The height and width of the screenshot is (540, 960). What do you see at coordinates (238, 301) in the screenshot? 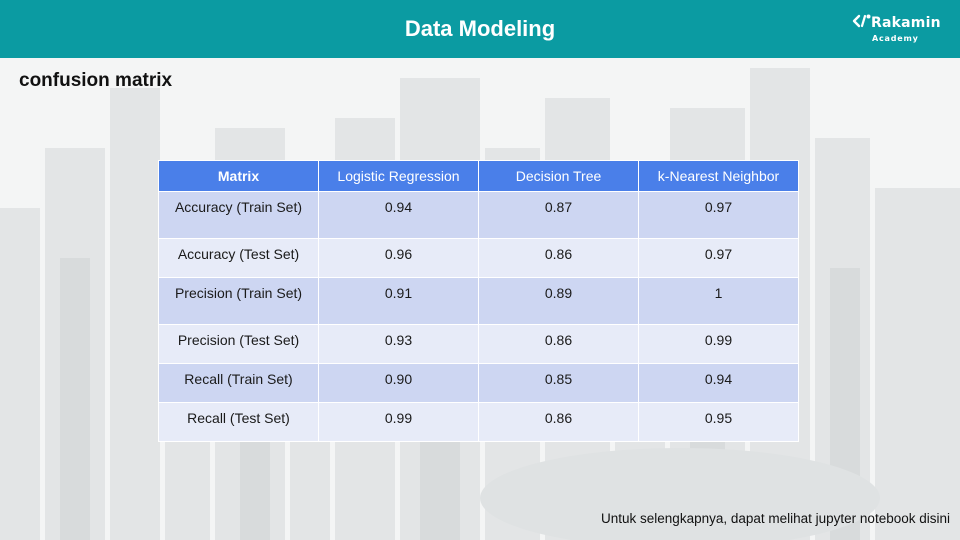
I see `row-label-cell: Precision (Train Set)` at bounding box center [238, 301].